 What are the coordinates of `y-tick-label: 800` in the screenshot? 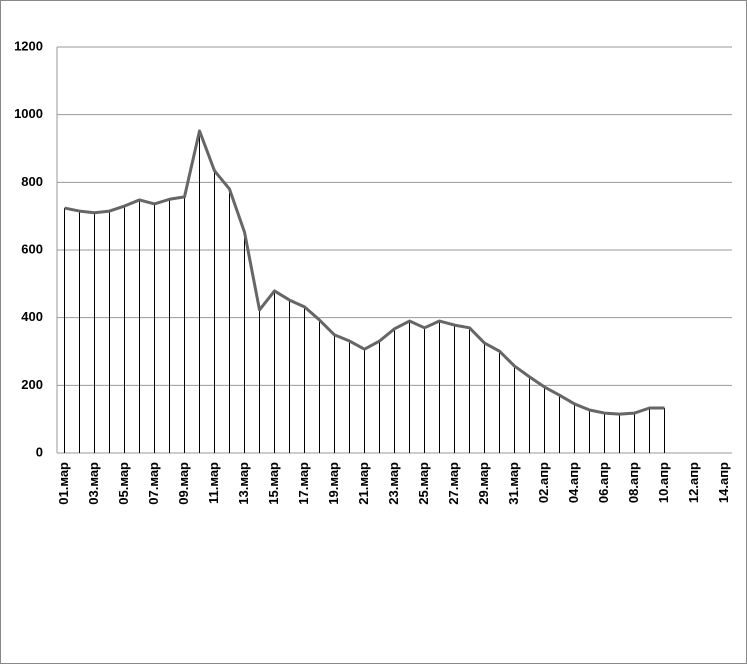 It's located at (32, 181).